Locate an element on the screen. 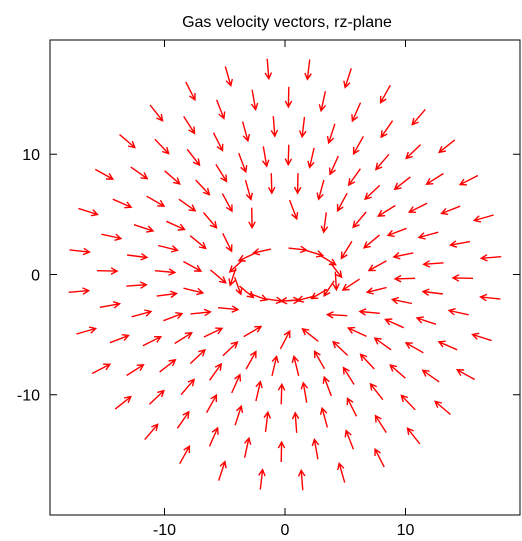 Image resolution: width=522 pixels, height=541 pixels. x-tick-label: 10 is located at coordinates (406, 530).